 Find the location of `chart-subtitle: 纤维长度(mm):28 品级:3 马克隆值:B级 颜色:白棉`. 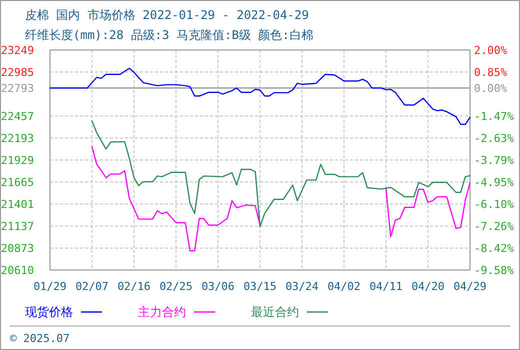

chart-subtitle: 纤维长度(mm):28 品级:3 马克隆值:B级 颜色:白棉 is located at coordinates (169, 35).